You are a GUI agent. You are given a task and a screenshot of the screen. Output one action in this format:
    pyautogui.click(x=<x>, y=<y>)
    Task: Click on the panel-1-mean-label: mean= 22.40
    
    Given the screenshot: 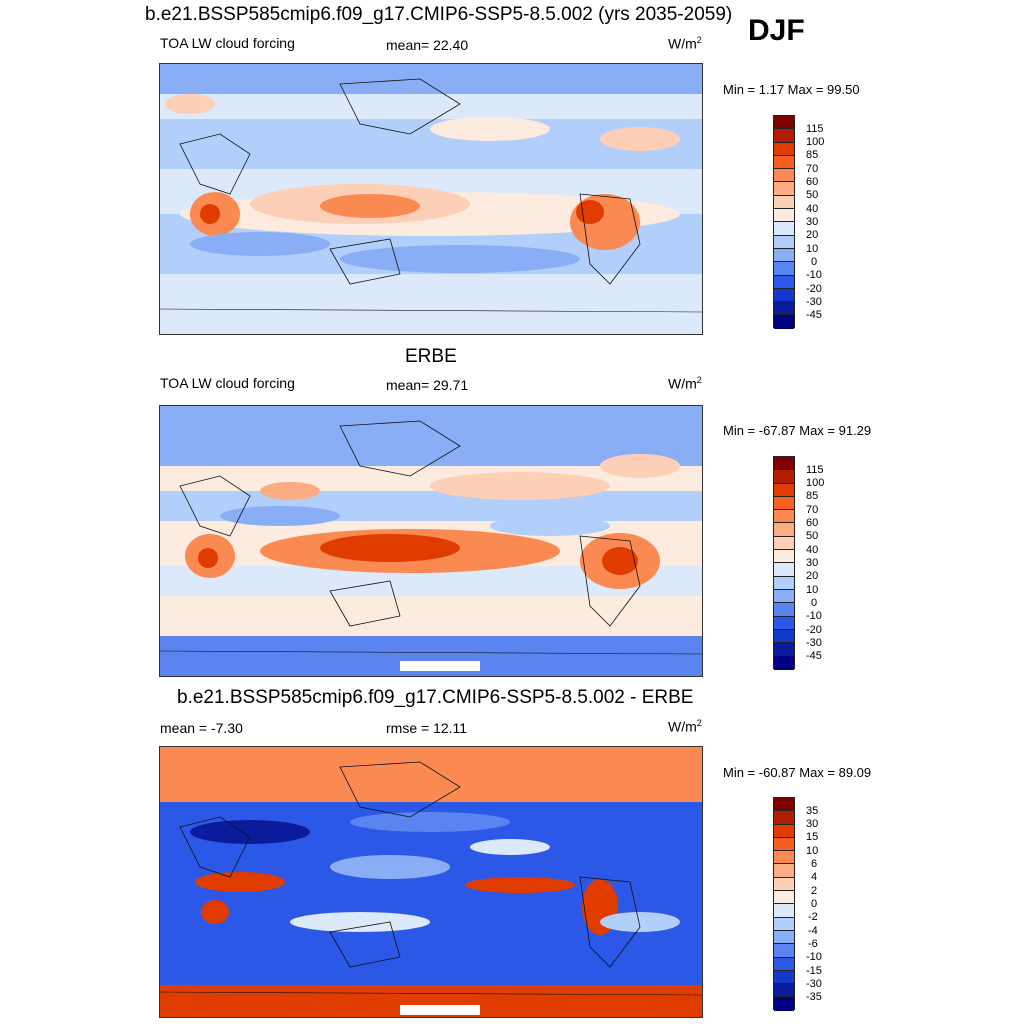 What is the action you would take?
    pyautogui.click(x=427, y=45)
    